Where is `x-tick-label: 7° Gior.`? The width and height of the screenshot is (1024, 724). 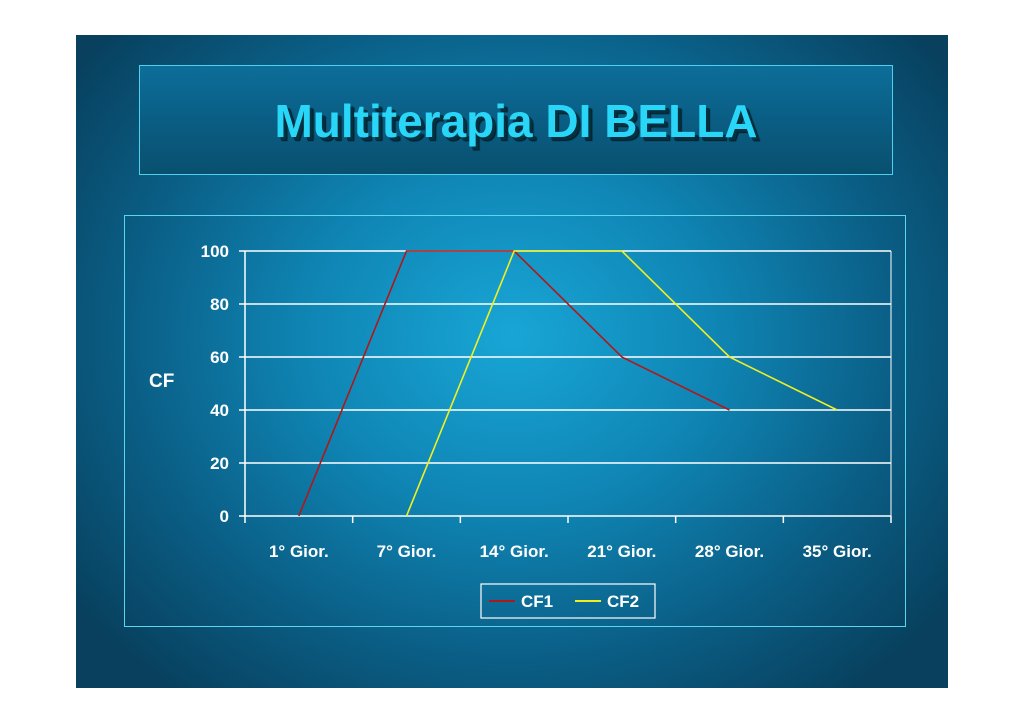
x-tick-label: 7° Gior. is located at coordinates (407, 551).